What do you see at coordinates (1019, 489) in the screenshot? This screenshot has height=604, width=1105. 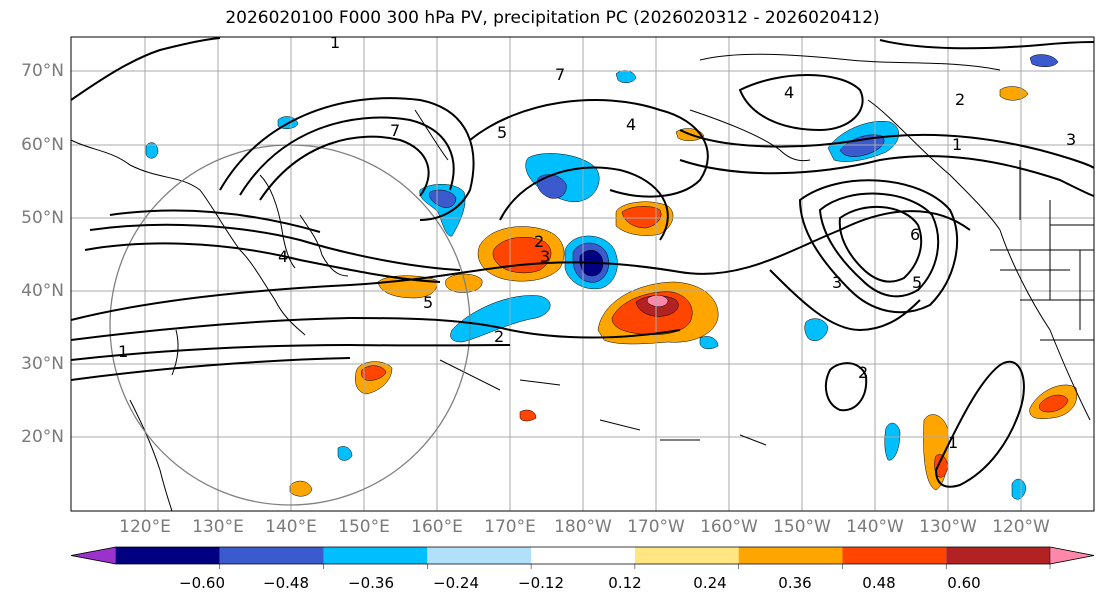 I see `precip-negative-small9` at bounding box center [1019, 489].